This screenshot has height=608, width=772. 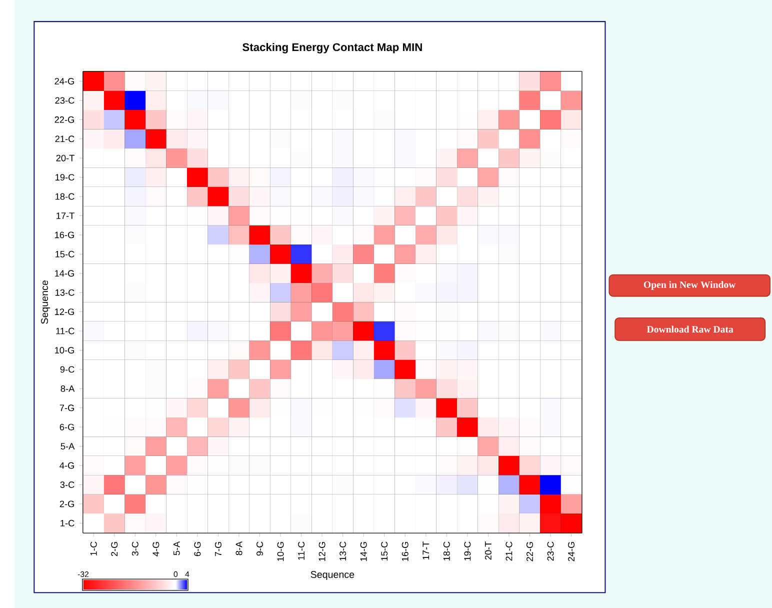 I want to click on y-axis-title: Sequence, so click(x=45, y=302).